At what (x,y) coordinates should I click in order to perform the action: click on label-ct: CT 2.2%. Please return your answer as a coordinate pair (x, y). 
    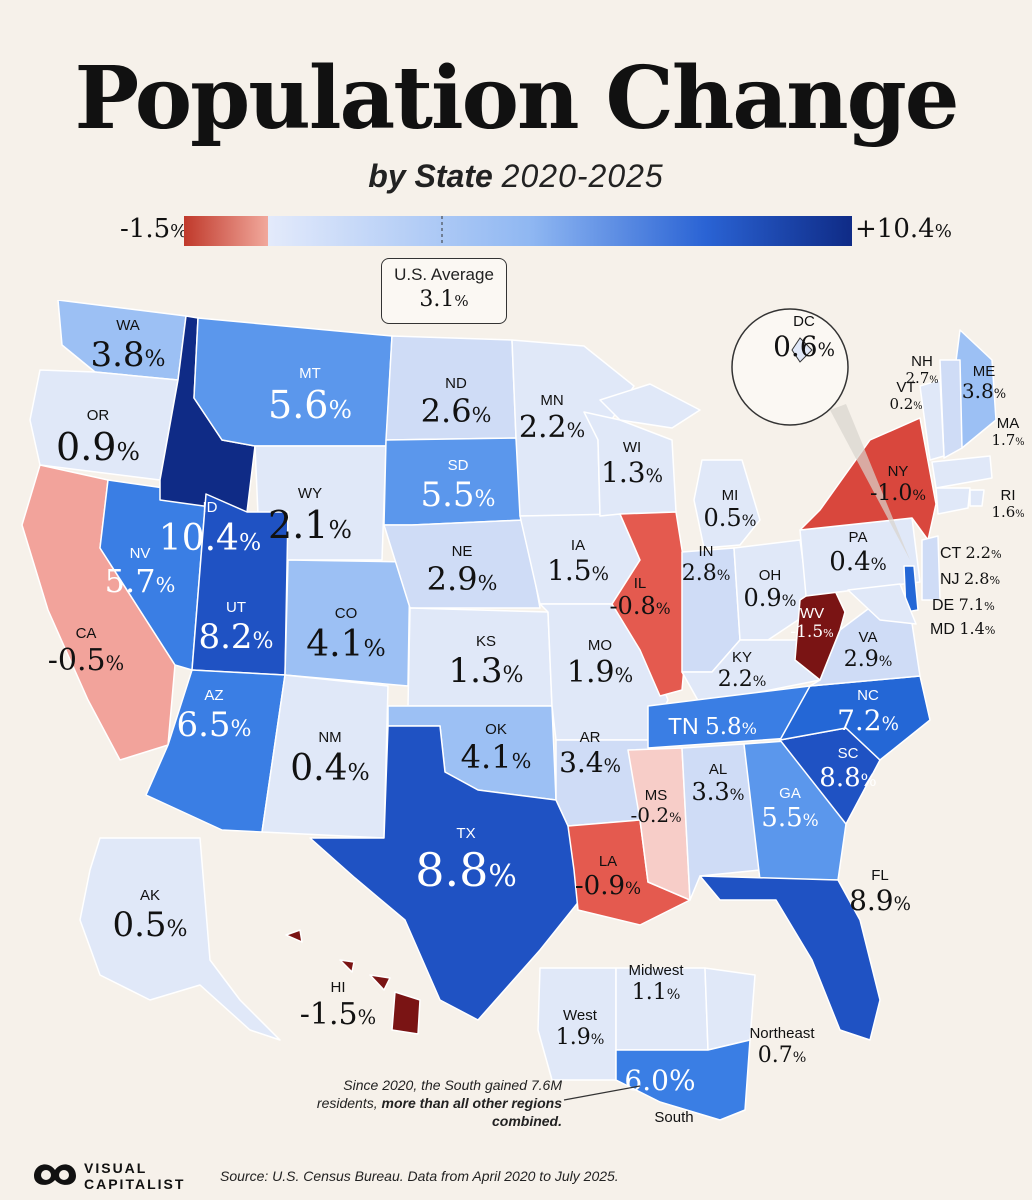
    Looking at the image, I should click on (971, 552).